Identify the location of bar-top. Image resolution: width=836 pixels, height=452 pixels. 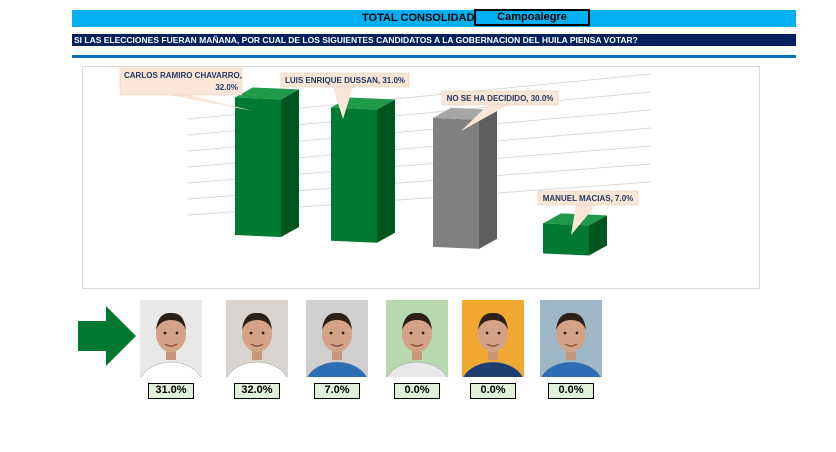
(267, 93).